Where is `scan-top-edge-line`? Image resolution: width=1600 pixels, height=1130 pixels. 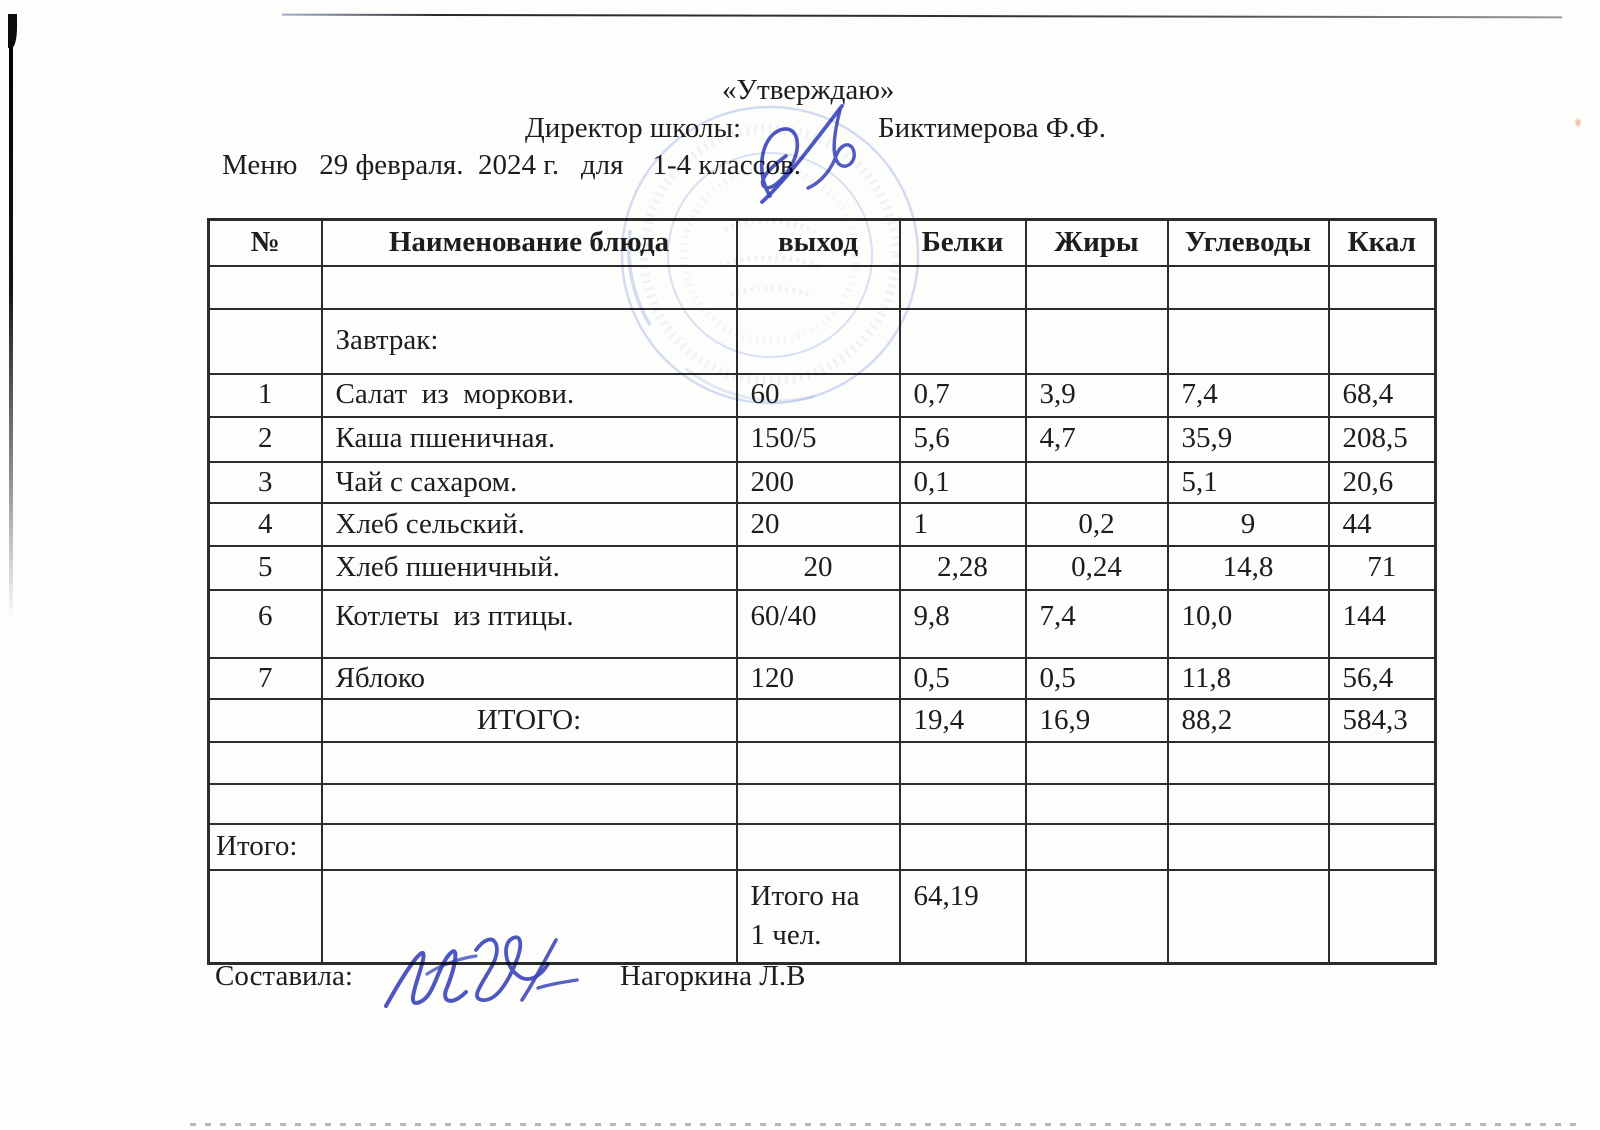 scan-top-edge-line is located at coordinates (922, 16).